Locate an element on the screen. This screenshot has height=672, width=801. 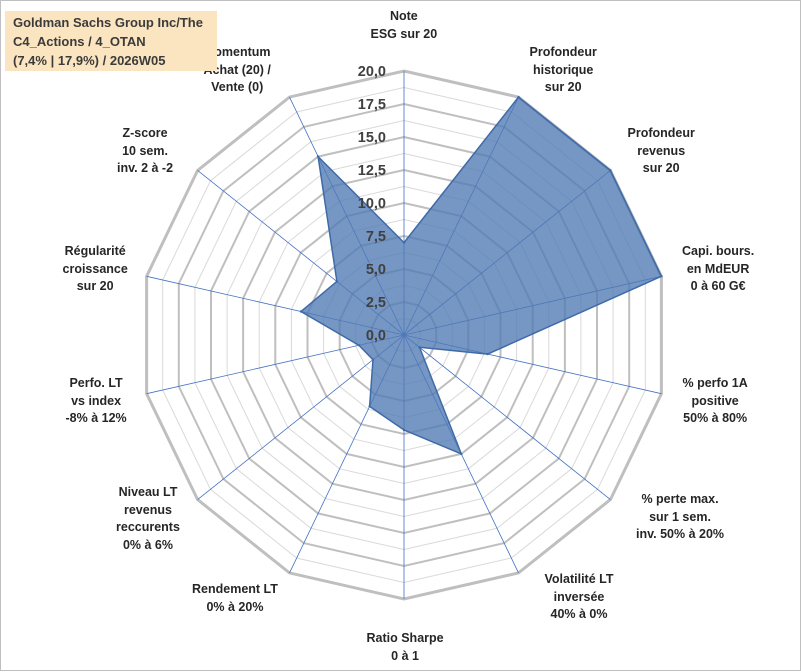
tick-label: 10,0 is located at coordinates (372, 204).